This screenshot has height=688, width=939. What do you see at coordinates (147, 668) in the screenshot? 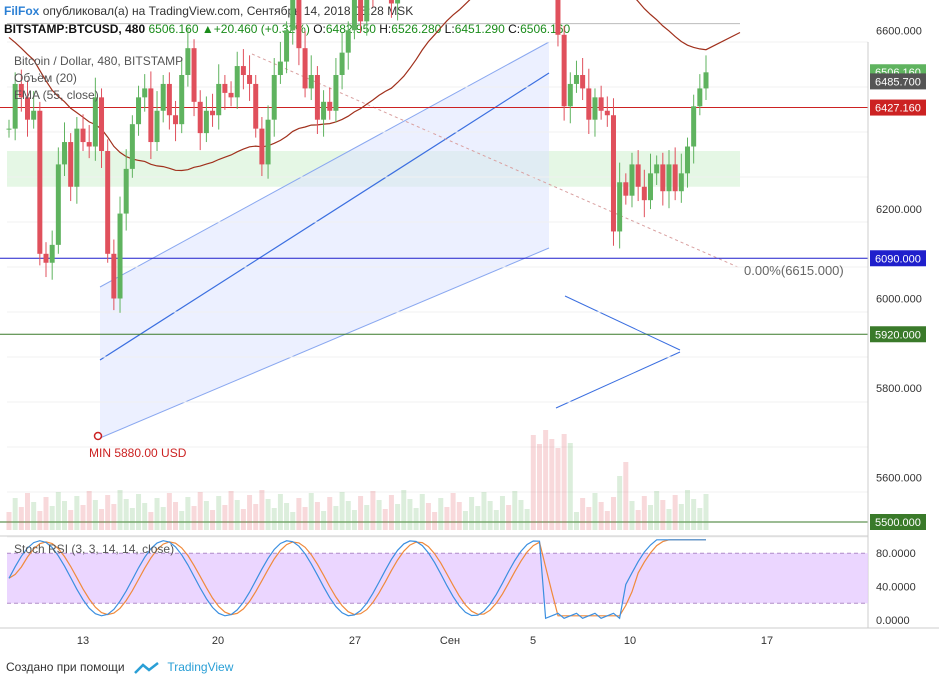
I see `tradingview-logo-icon` at bounding box center [147, 668].